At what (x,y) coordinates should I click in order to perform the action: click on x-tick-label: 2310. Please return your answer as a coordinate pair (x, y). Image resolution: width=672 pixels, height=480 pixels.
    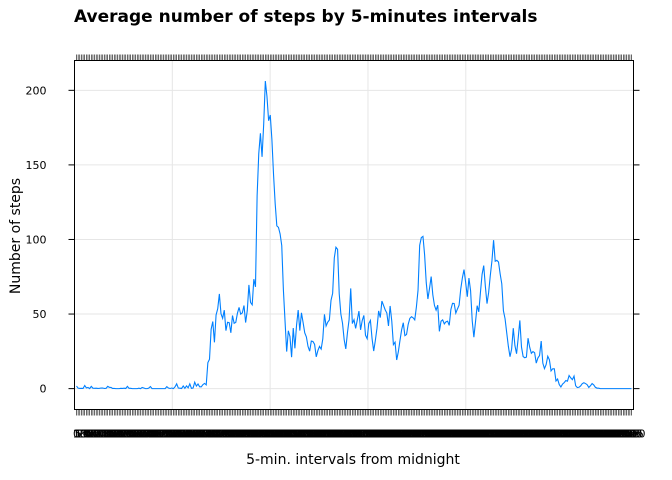
    Looking at the image, I should click on (533, 434).